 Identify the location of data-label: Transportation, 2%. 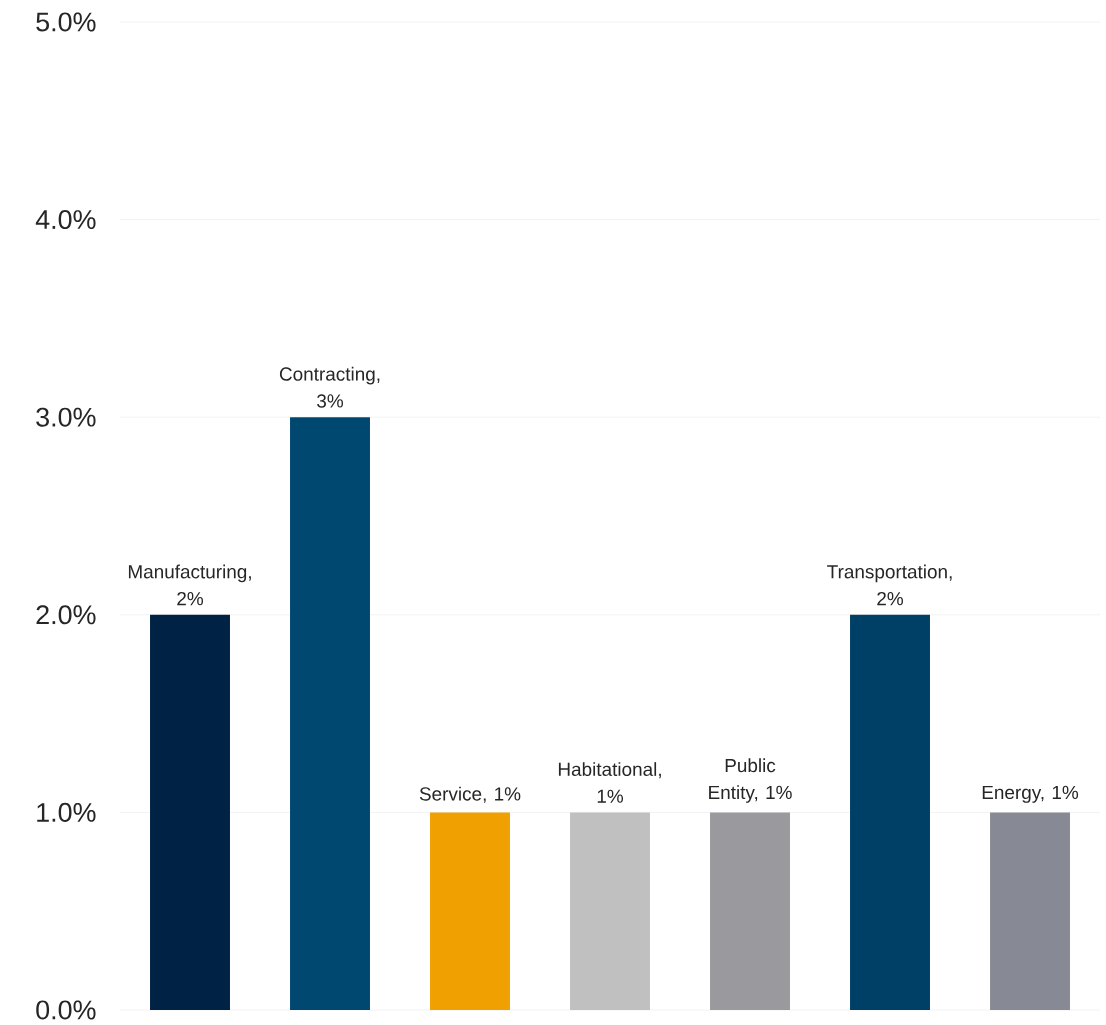
(889, 585).